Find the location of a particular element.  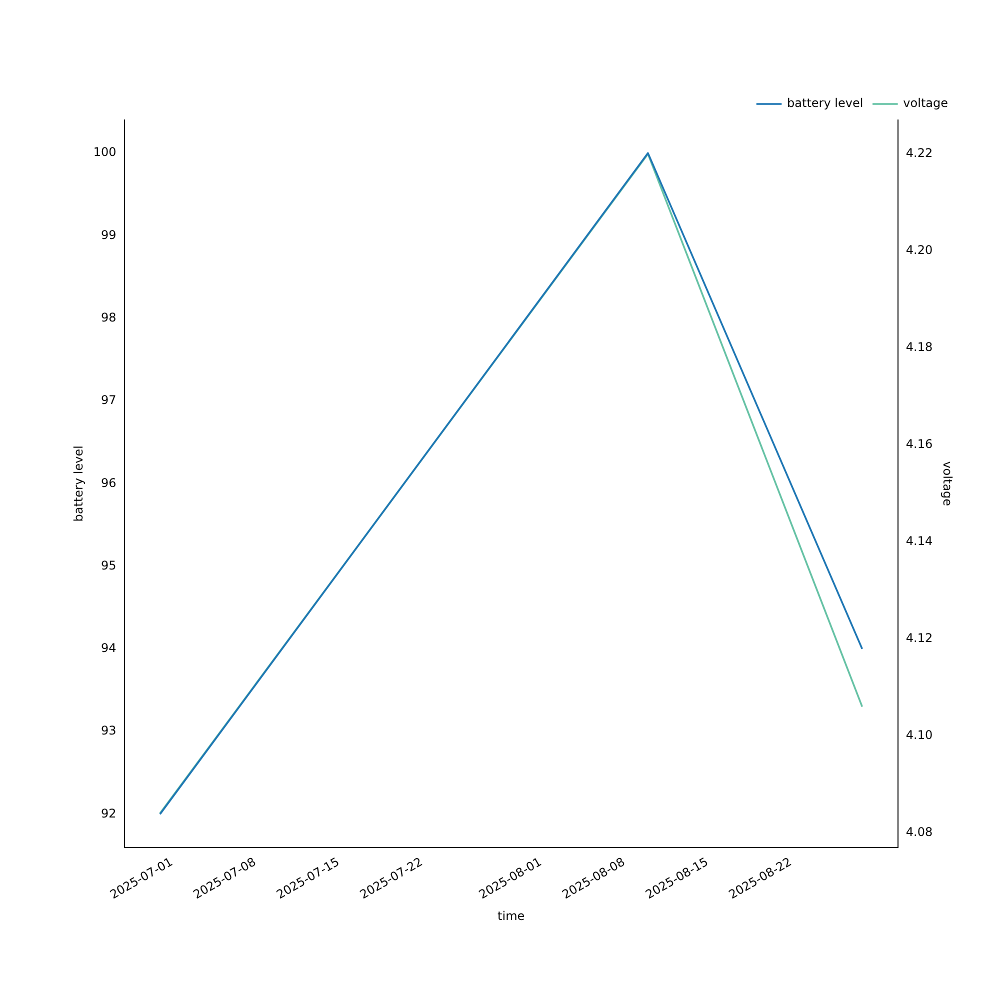

legend-label: battery level is located at coordinates (825, 103).